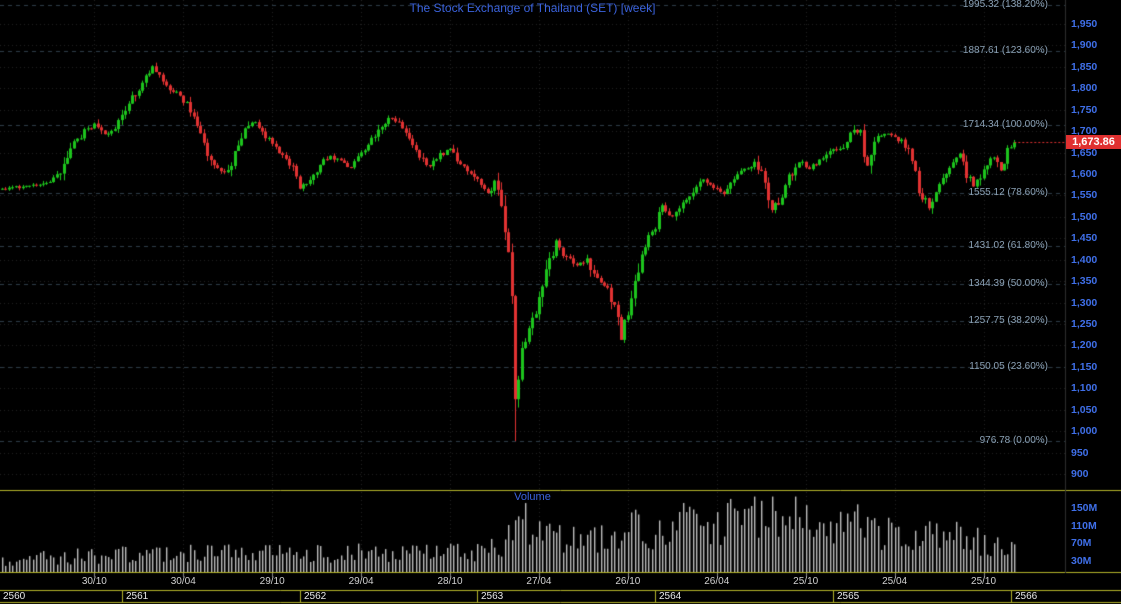 The image size is (1121, 604). I want to click on last-price-badge: 1,673.86, so click(1093, 142).